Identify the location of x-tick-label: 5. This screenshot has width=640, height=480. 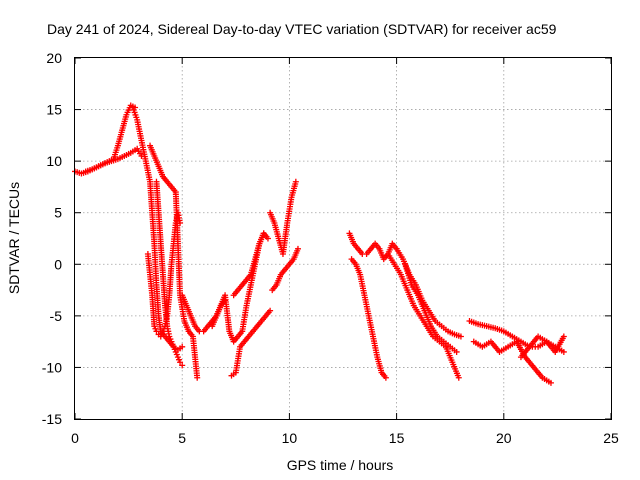
(182, 438).